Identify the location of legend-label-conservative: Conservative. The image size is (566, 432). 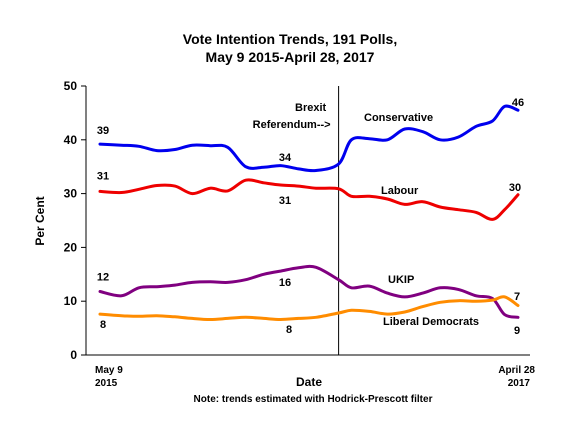
(398, 118).